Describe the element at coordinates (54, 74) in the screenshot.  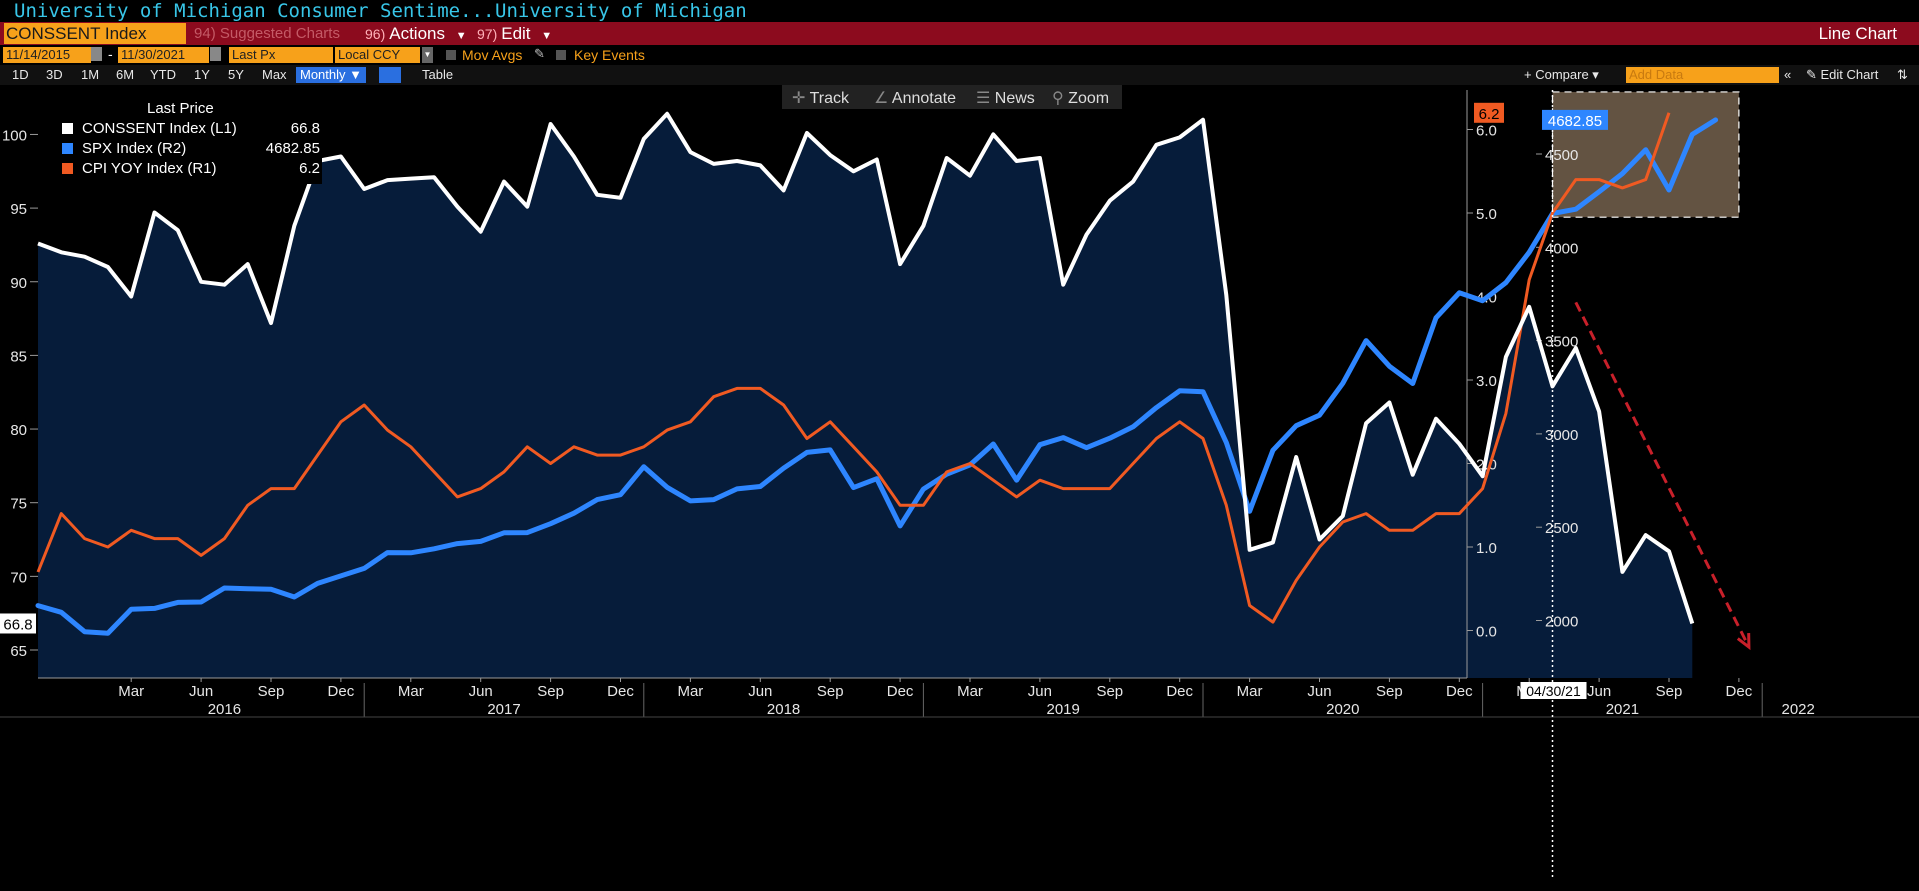
I see `range-3d: 3D` at that location.